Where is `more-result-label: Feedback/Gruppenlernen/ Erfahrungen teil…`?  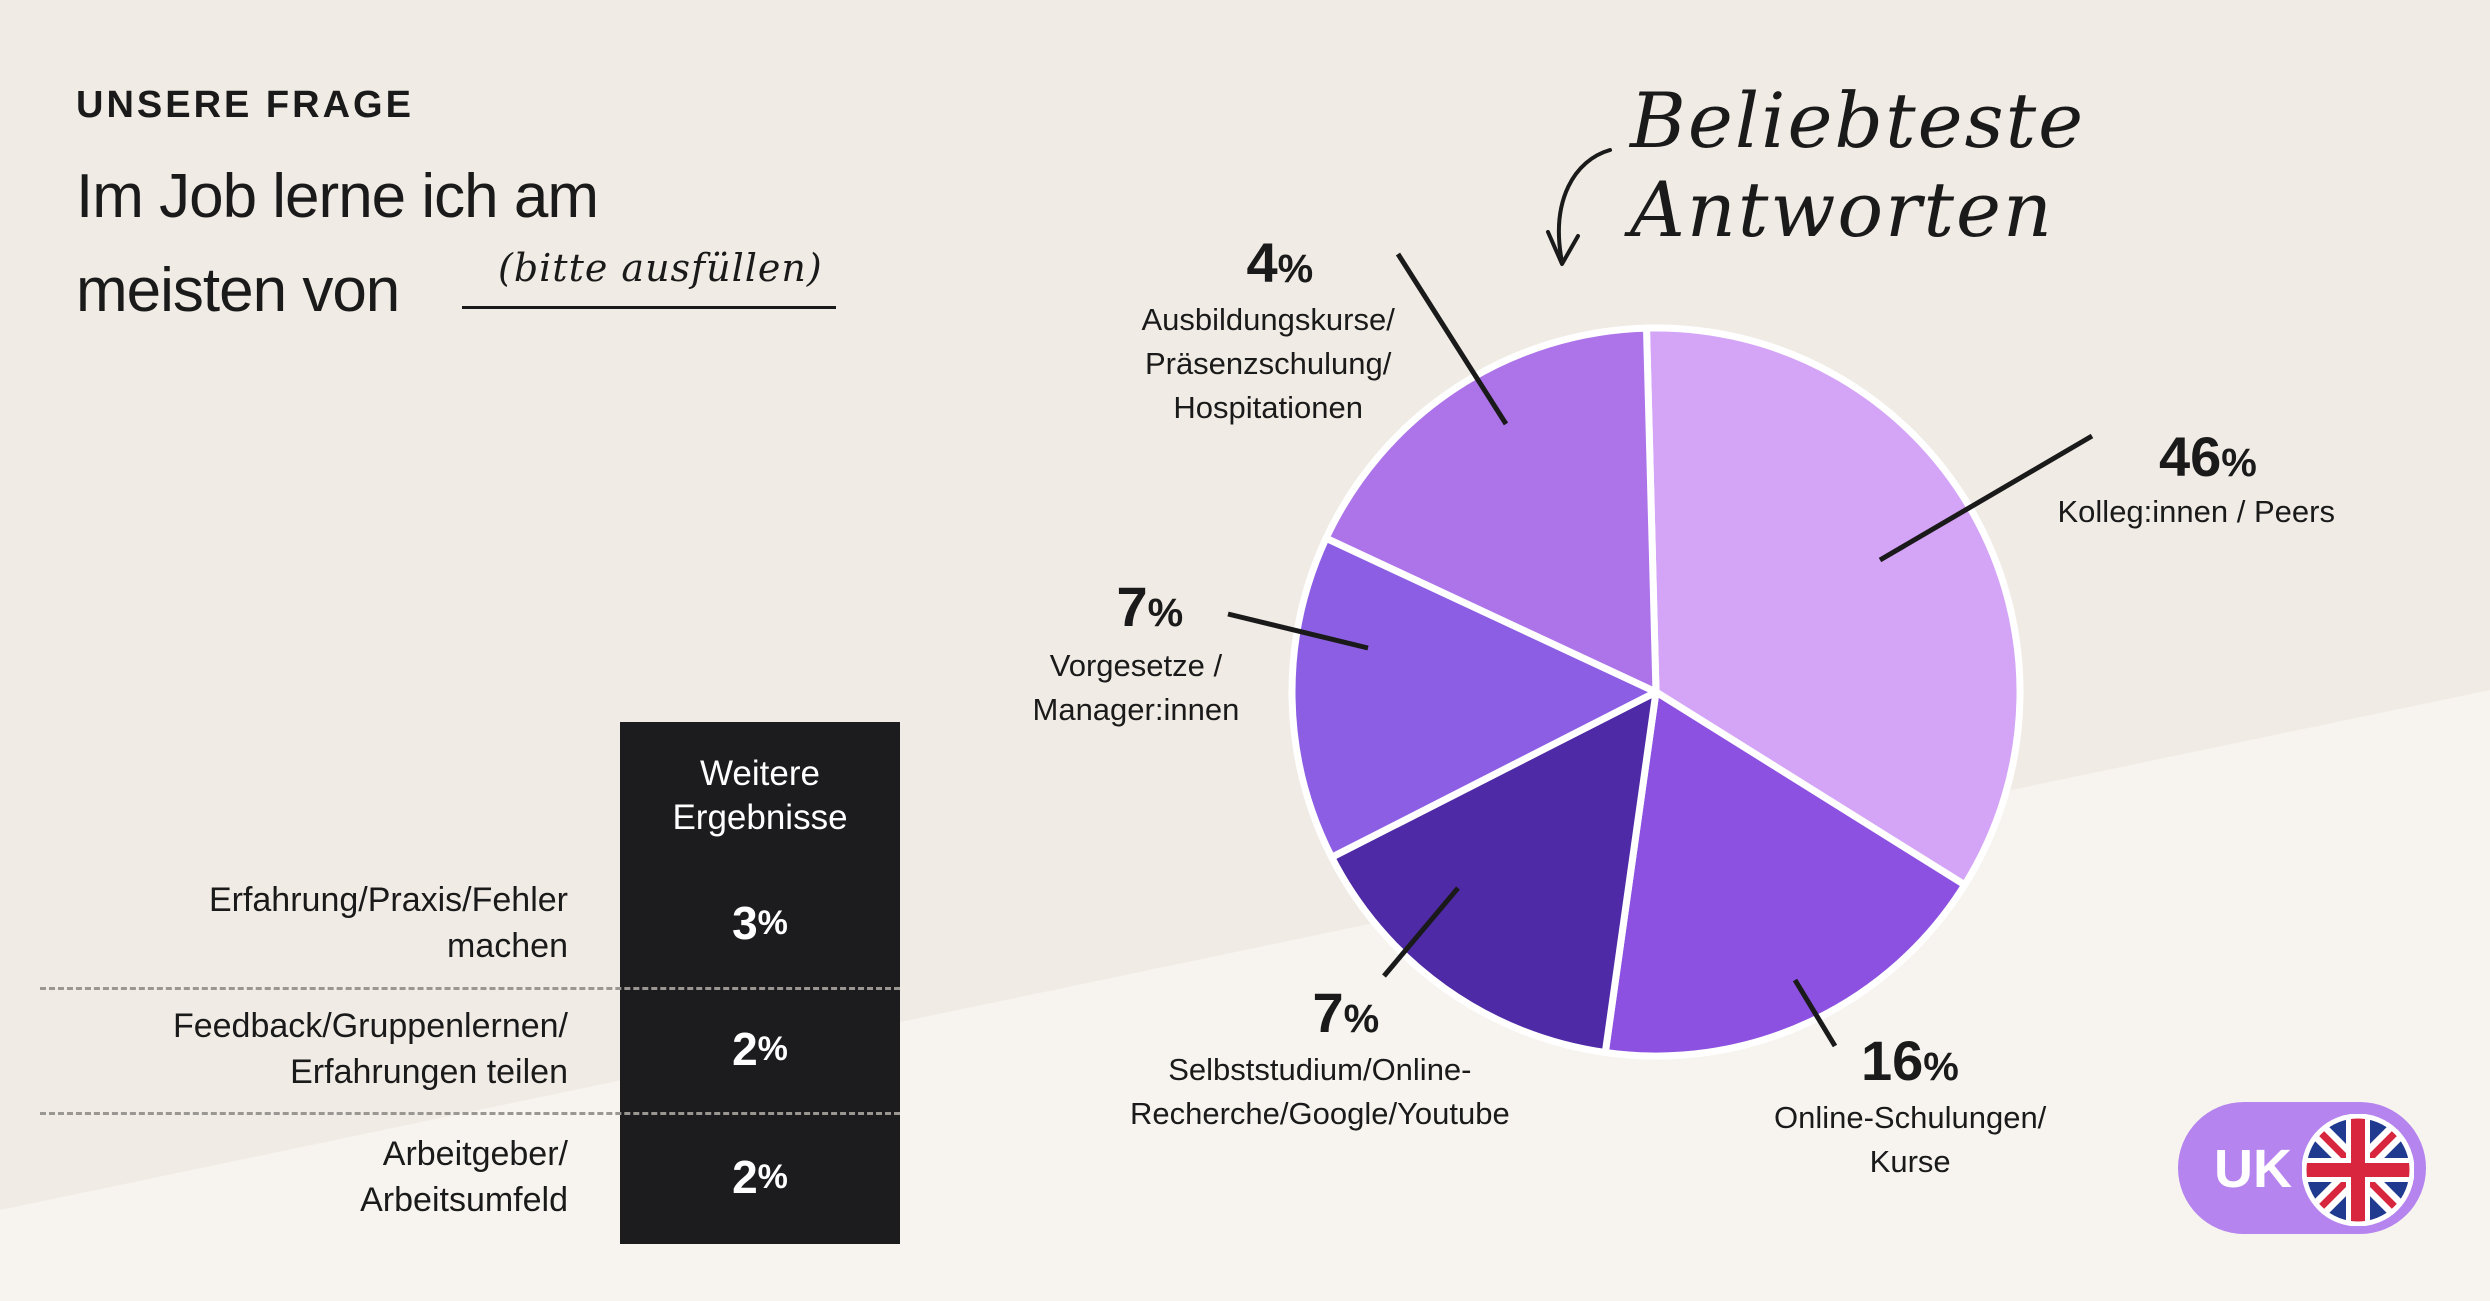 more-result-label: Feedback/Gruppenlernen/ Erfahrungen teil… is located at coordinates (370, 1049).